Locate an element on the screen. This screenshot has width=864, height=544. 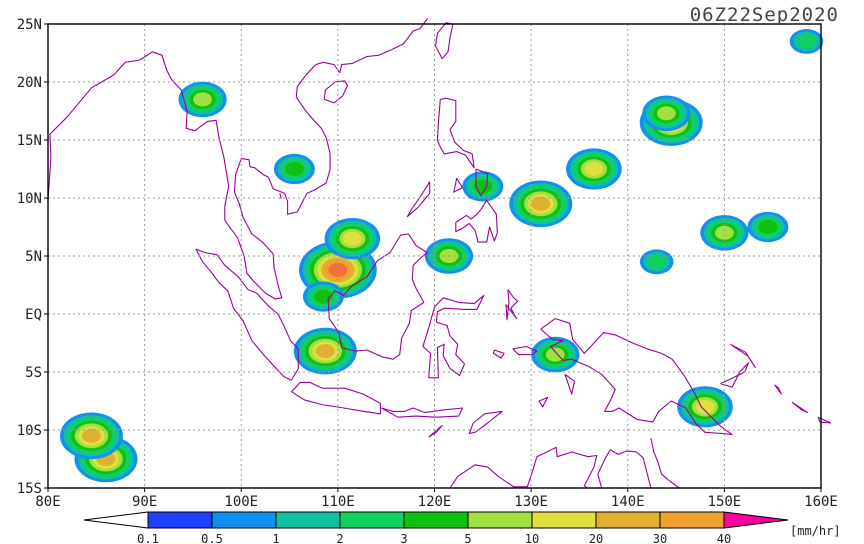
lat-tick-label: 15N is located at coordinates (29, 141).